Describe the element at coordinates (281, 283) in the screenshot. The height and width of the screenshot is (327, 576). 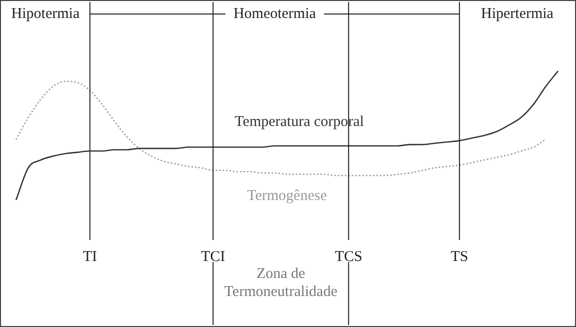
I see `text: Zona de Termoneutralidade` at that location.